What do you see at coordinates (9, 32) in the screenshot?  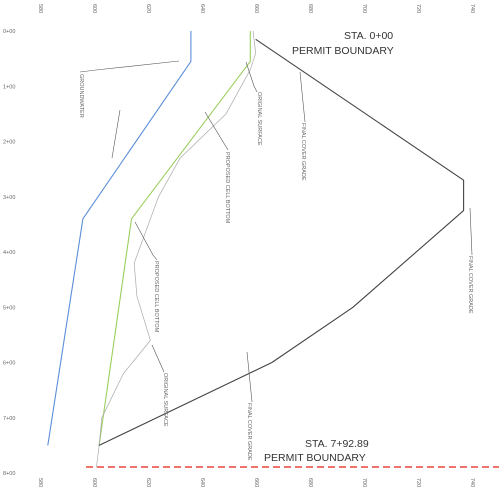 I see `station-tick: 0+00` at bounding box center [9, 32].